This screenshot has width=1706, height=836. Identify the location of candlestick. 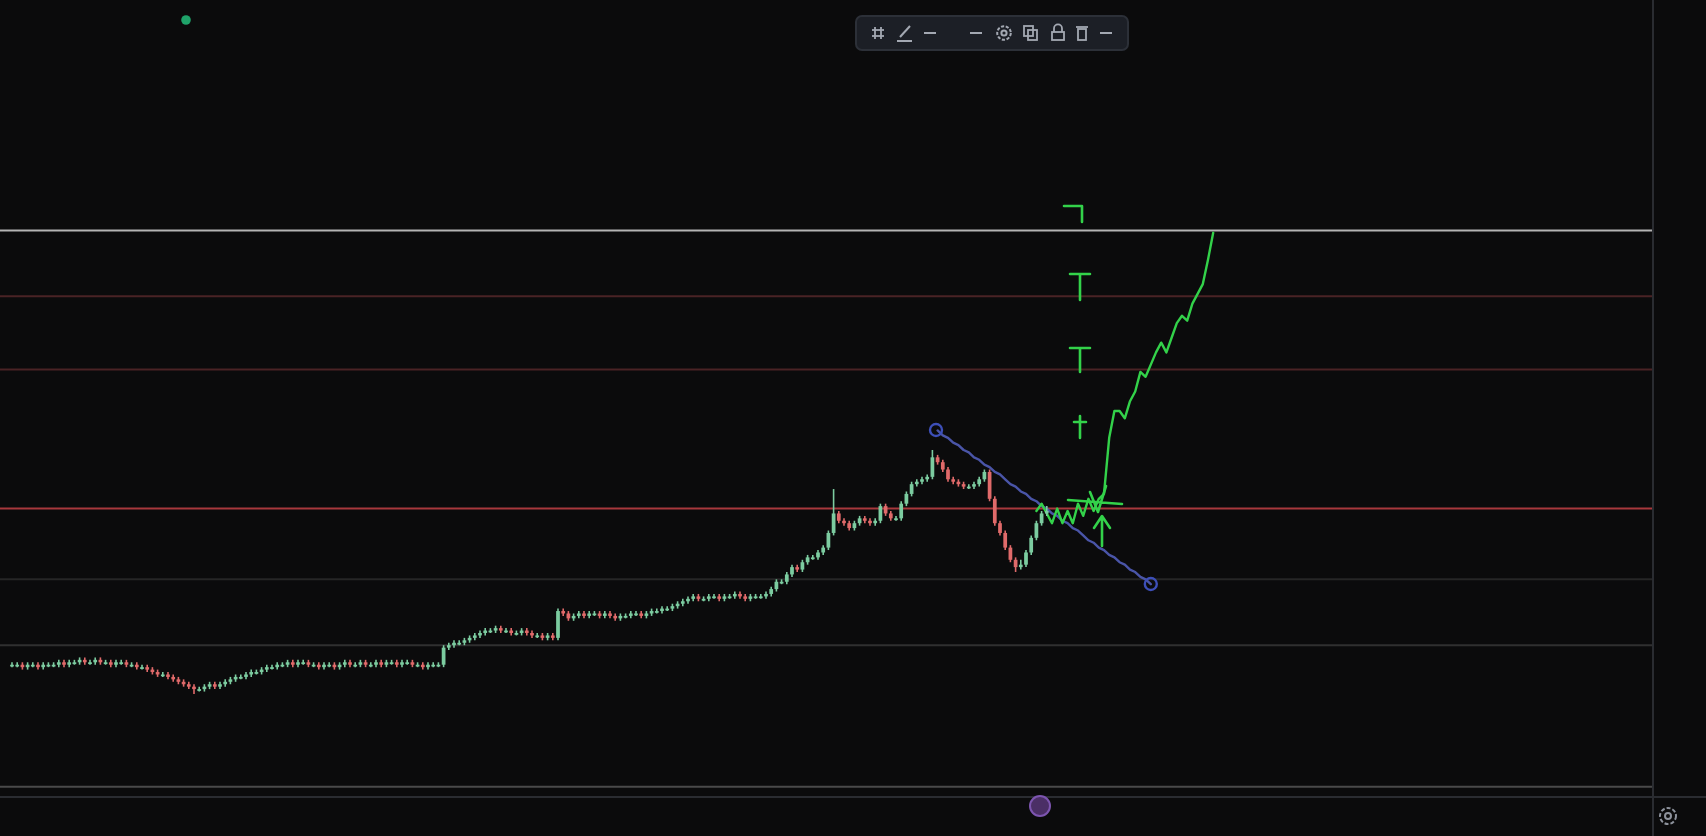
(558, 624).